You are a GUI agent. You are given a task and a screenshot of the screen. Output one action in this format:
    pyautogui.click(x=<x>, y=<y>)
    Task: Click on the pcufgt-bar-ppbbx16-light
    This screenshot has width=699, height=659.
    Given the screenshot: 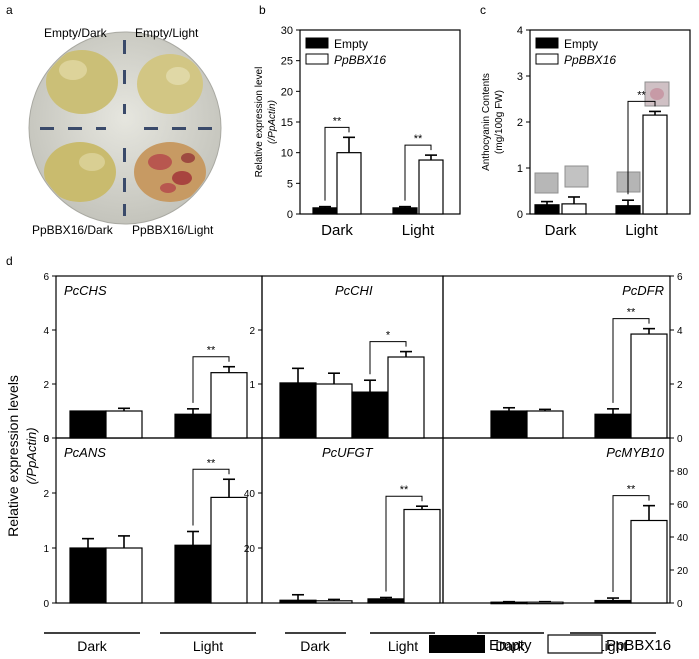 What is the action you would take?
    pyautogui.click(x=422, y=556)
    